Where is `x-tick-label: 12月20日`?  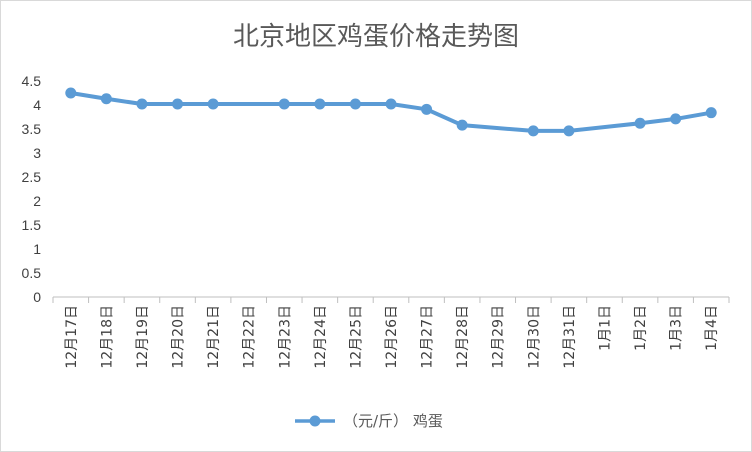 x-tick-label: 12月20日 is located at coordinates (179, 337).